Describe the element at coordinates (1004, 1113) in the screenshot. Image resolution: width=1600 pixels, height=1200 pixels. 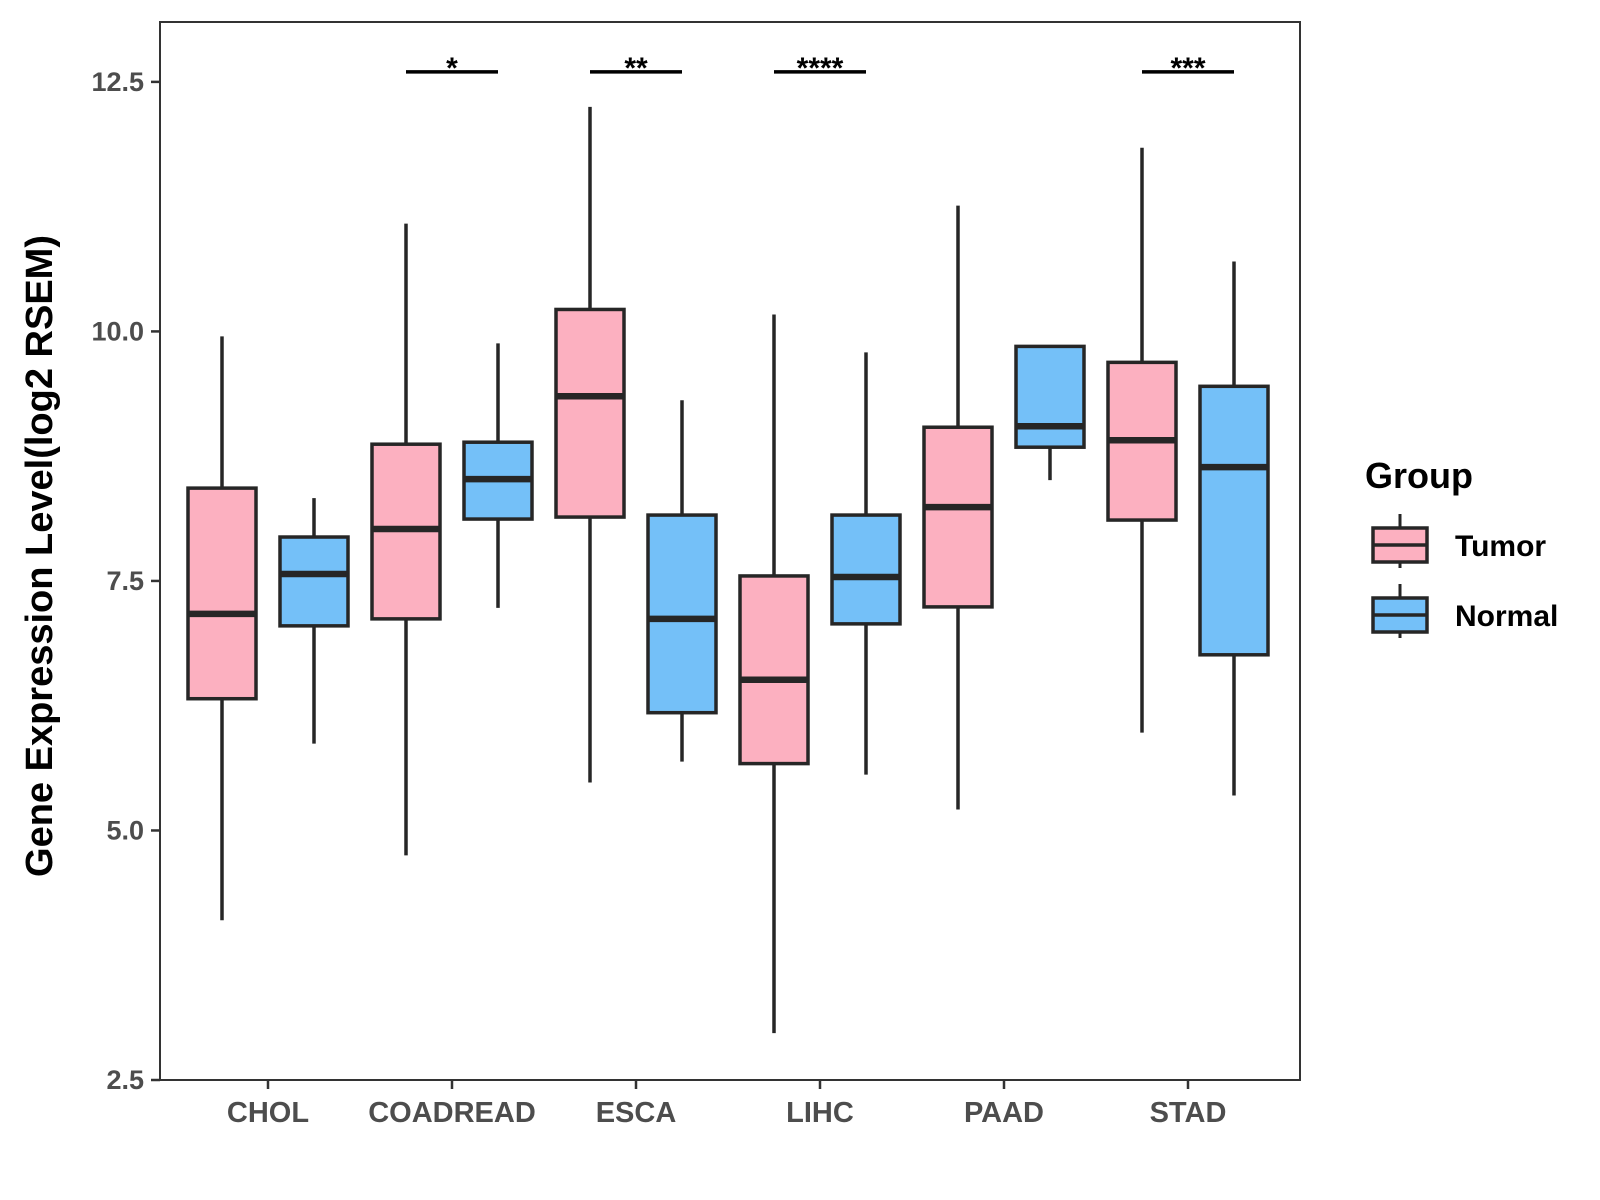
I see `x-tick-label-paad: PAAD` at that location.